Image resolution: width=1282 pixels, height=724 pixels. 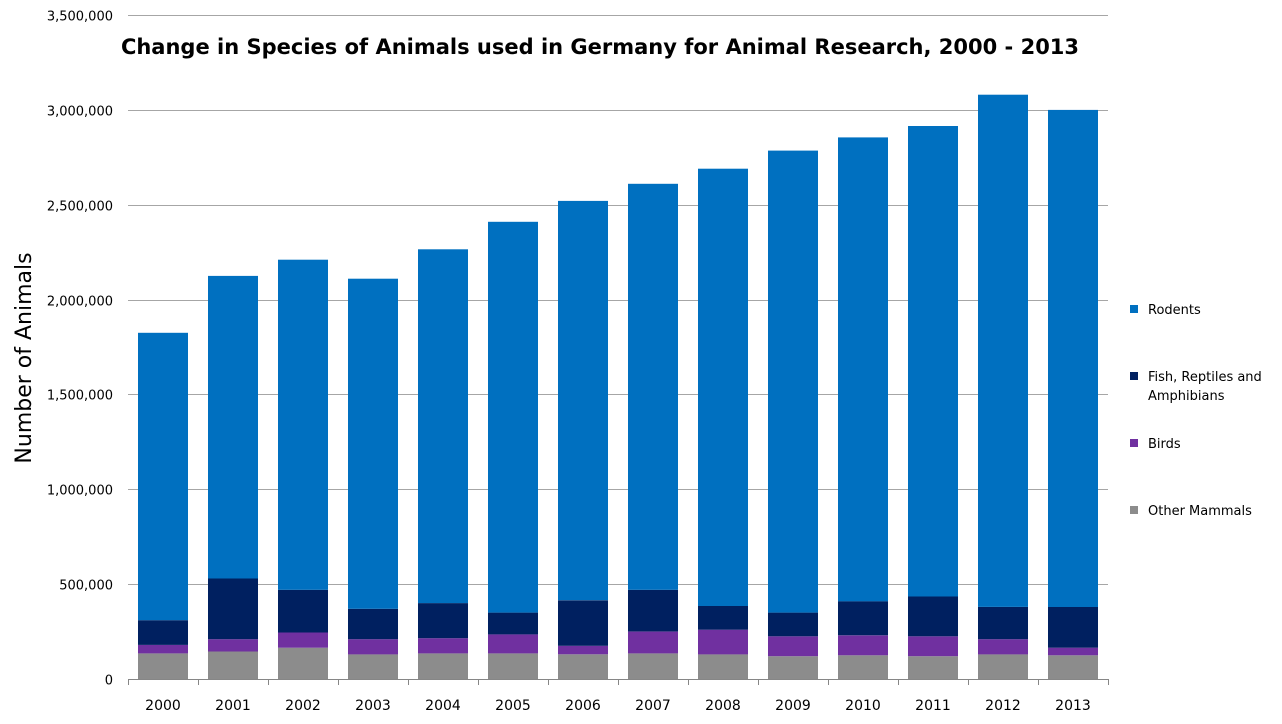 What do you see at coordinates (1003, 706) in the screenshot?
I see `x-tick-label: 2012` at bounding box center [1003, 706].